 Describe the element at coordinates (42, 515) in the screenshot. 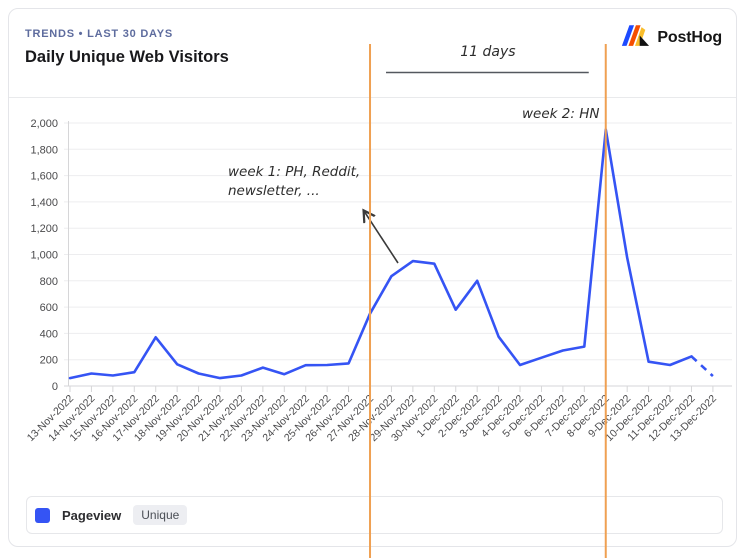

I see `series-color-swatch` at that location.